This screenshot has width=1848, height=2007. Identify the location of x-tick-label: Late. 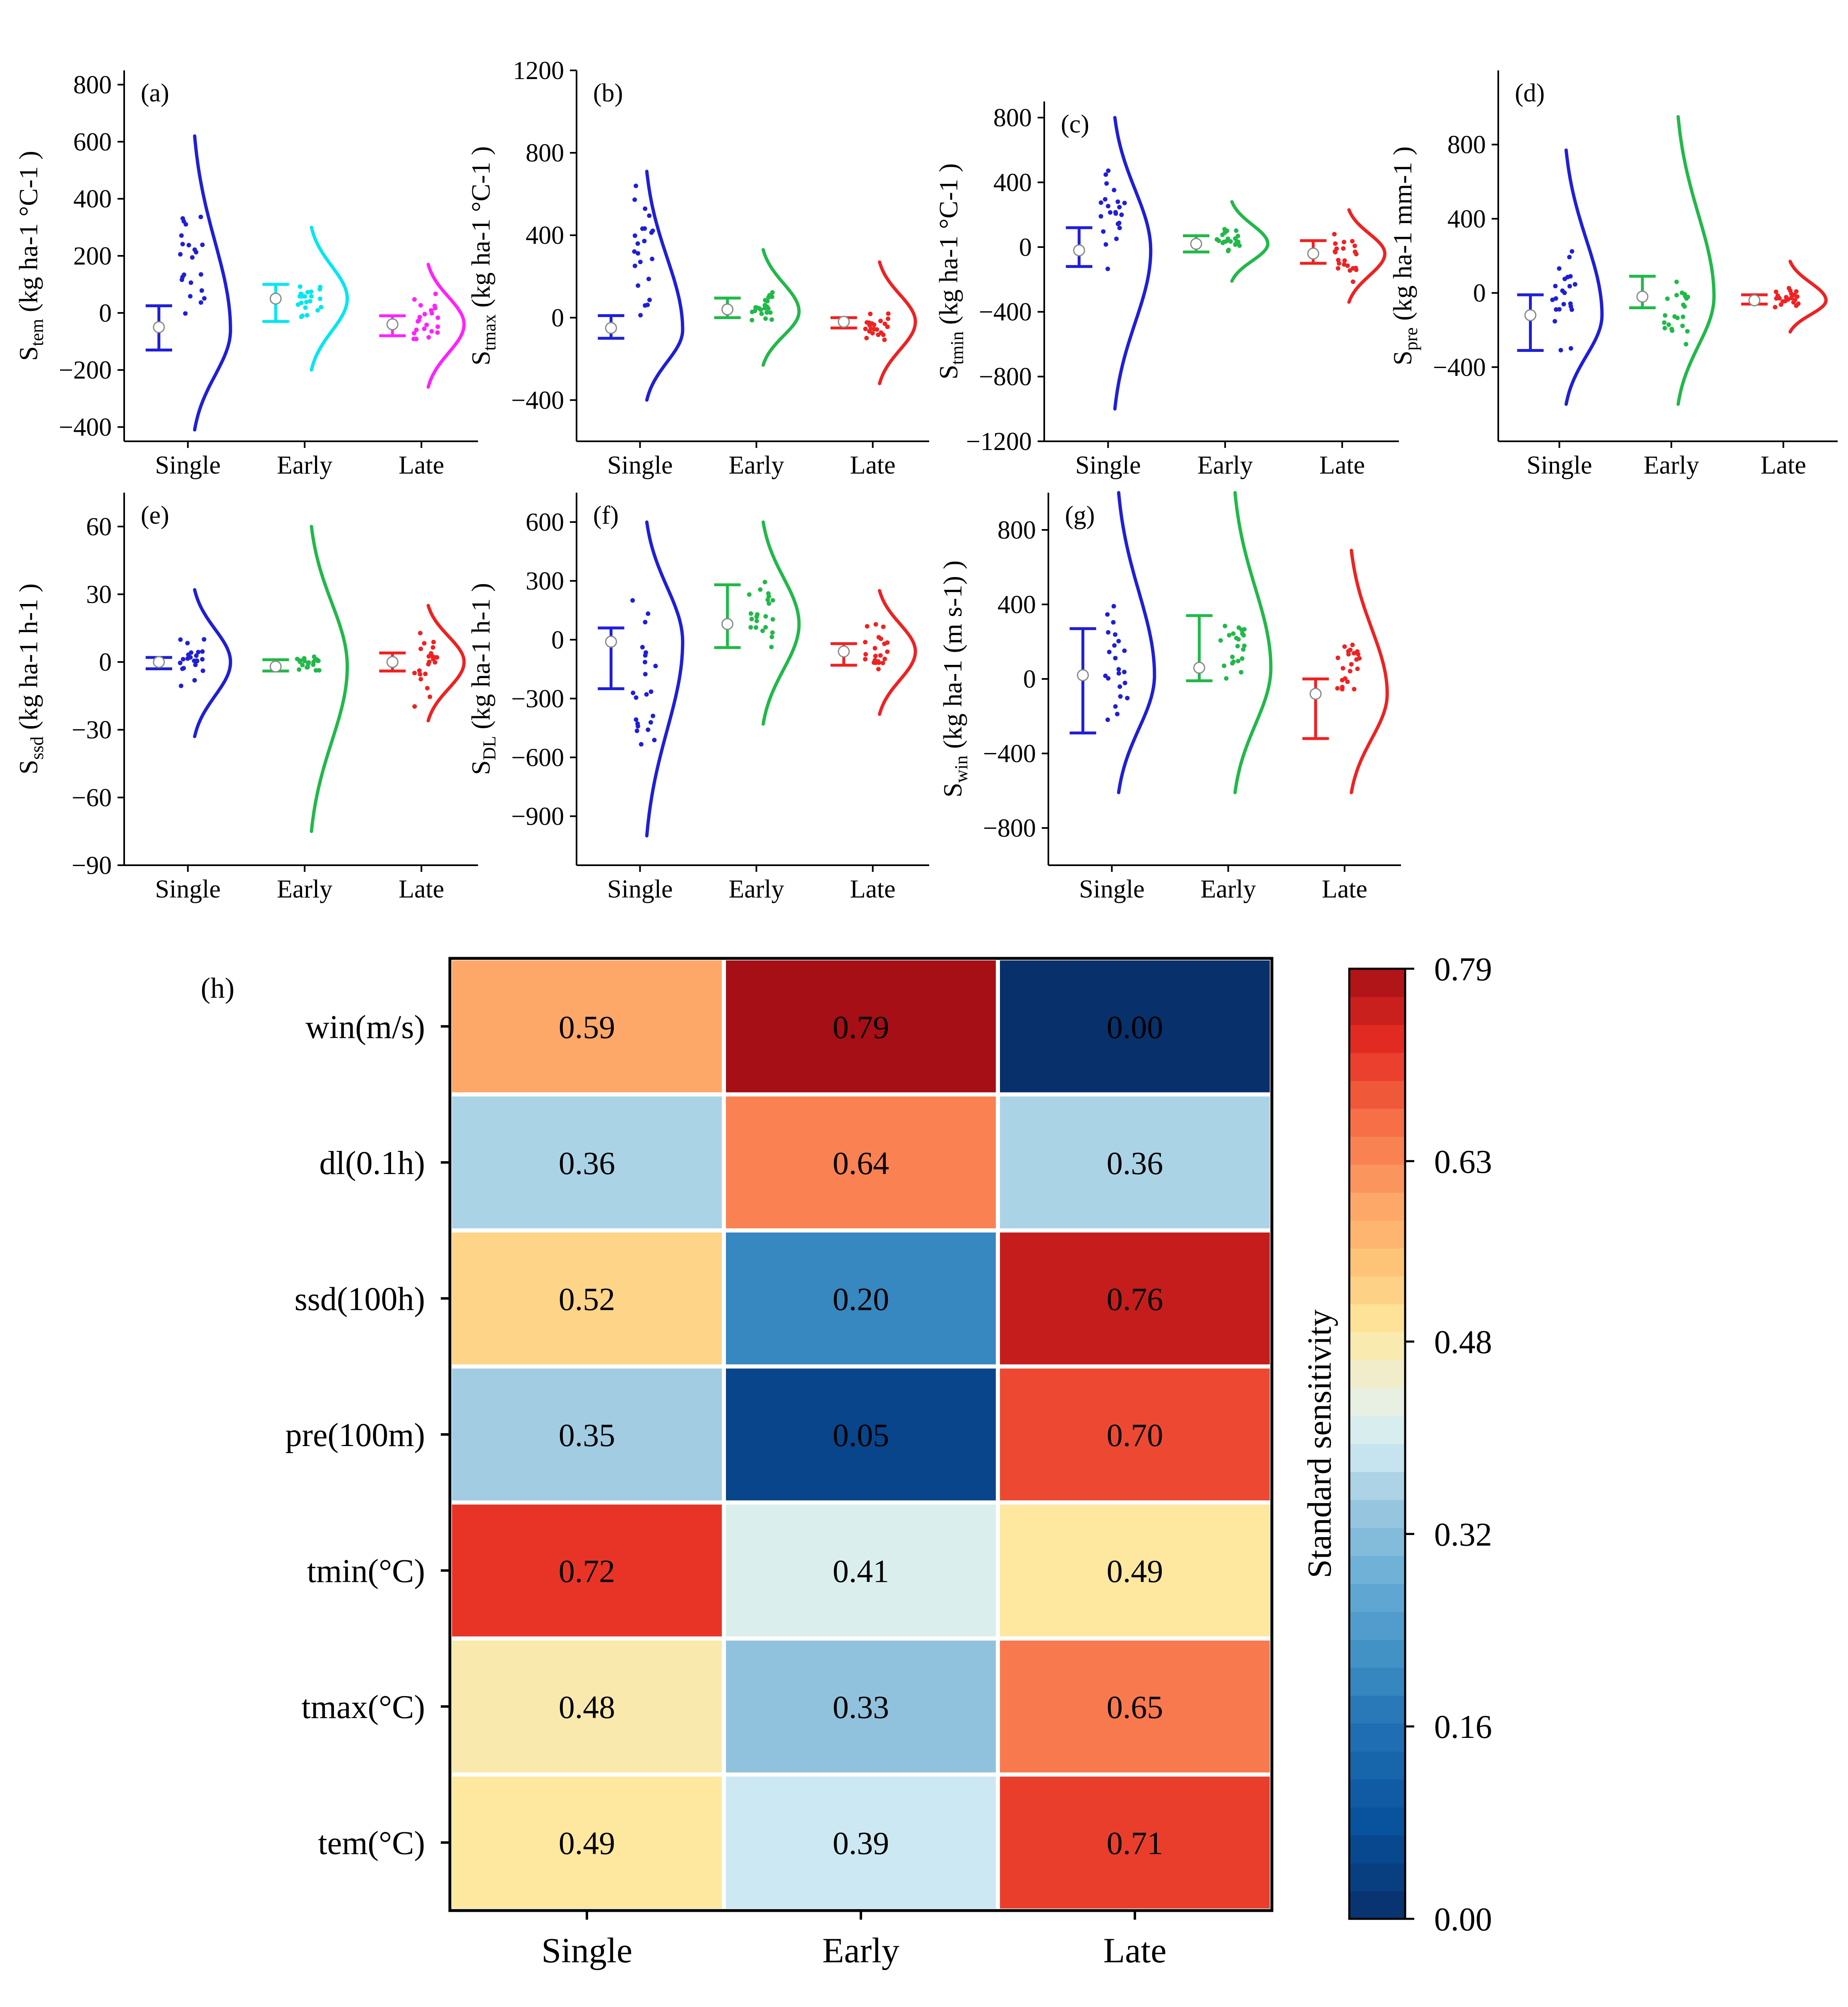
(873, 889).